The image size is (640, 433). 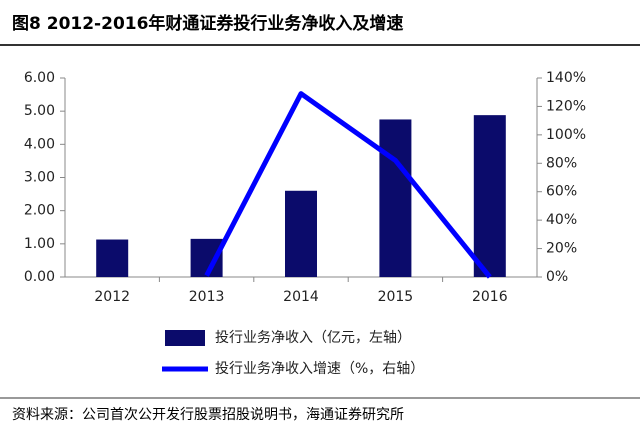 I want to click on y-tick-label: 2.00, so click(x=39, y=211).